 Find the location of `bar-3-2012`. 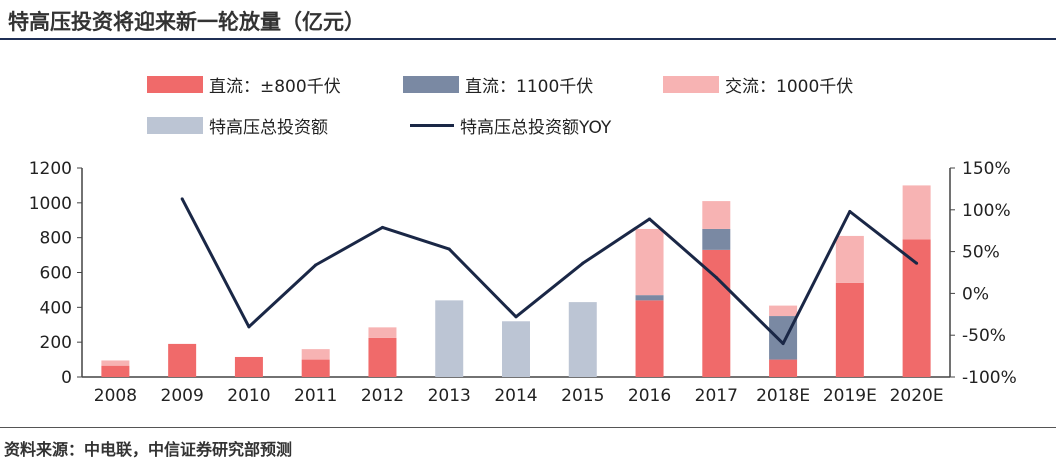

bar-3-2012 is located at coordinates (382, 332).